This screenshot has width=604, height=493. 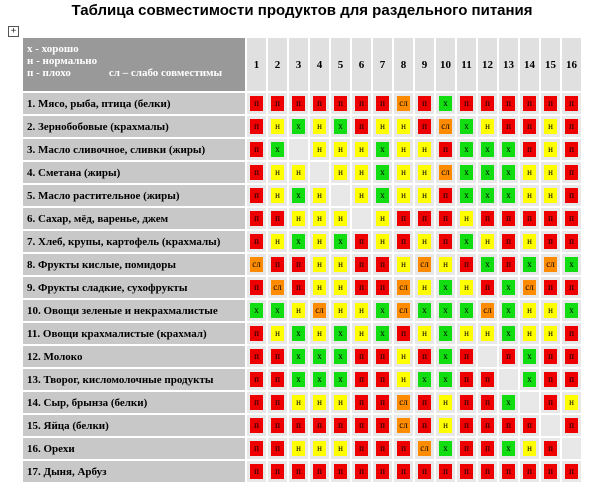 I want to click on legend-item: н - нормально, so click(x=62, y=61).